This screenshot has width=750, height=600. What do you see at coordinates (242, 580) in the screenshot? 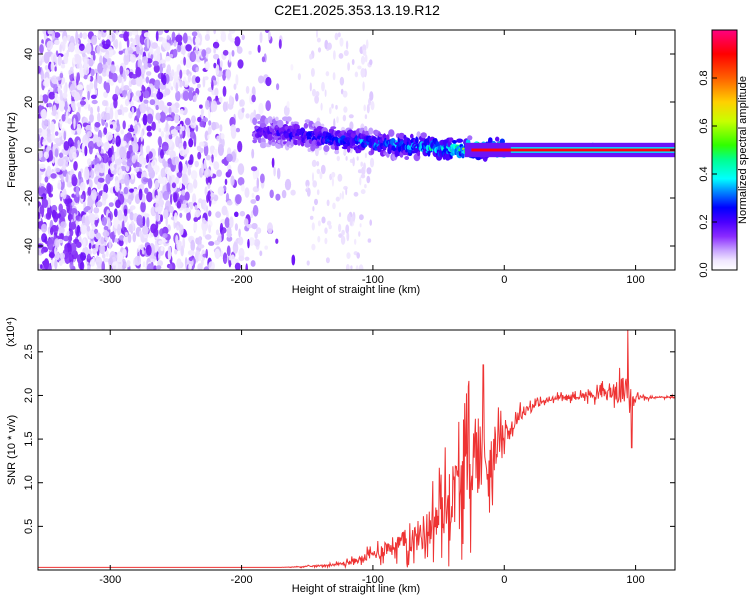
I see `x-tick-label: -200` at bounding box center [242, 580].